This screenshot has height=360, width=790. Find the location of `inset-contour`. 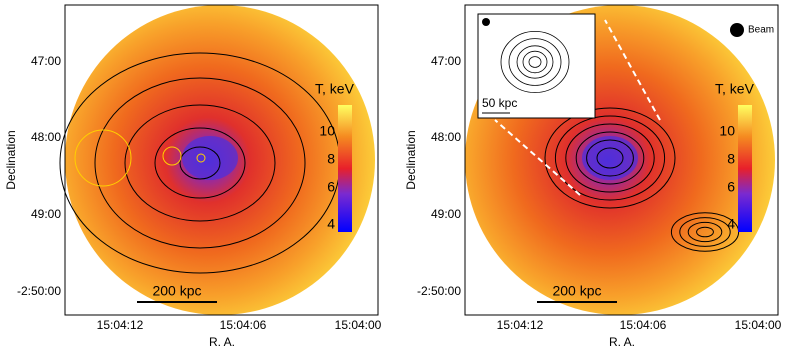

inset-contour is located at coordinates (535, 62).